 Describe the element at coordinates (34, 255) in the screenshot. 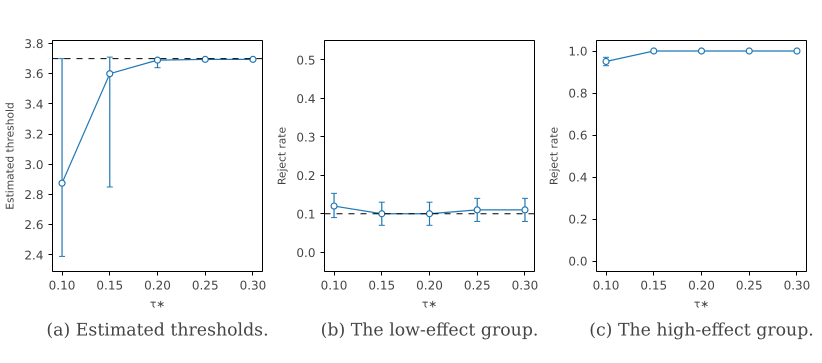

I see `y-tick-label: 2.4` at that location.